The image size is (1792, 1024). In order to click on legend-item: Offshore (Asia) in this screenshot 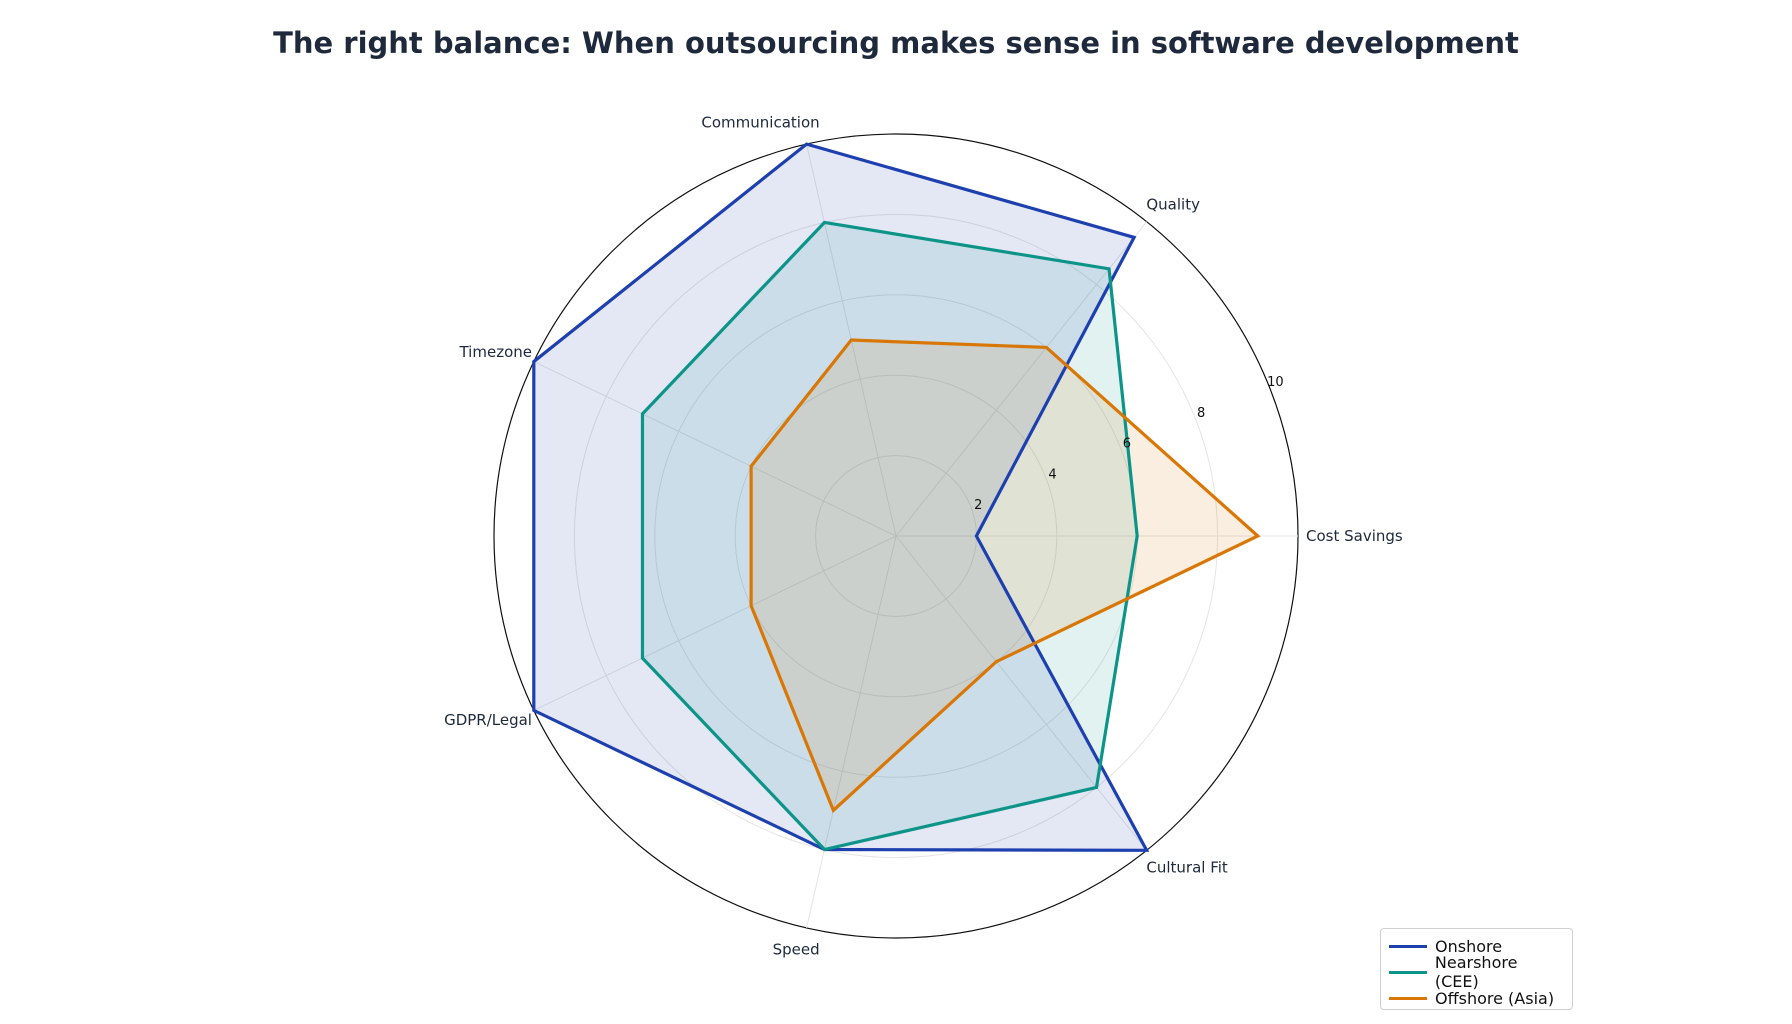, I will do `click(1476, 998)`.